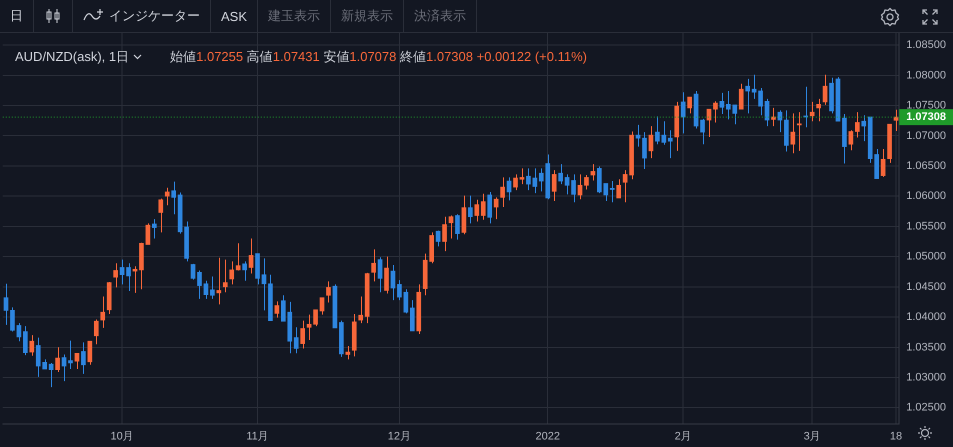  Describe the element at coordinates (154, 16) in the screenshot. I see `text: インジケーター` at that location.